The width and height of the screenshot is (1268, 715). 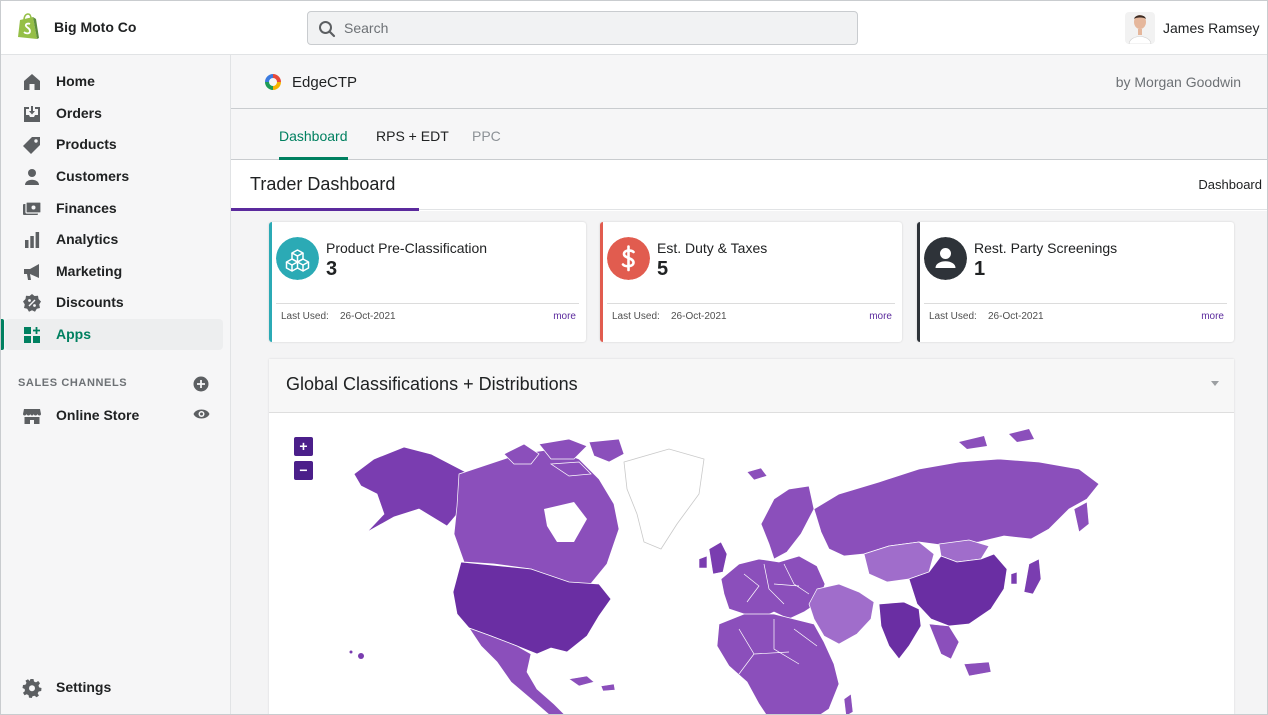 What do you see at coordinates (325, 209) in the screenshot?
I see `page-title-underline` at bounding box center [325, 209].